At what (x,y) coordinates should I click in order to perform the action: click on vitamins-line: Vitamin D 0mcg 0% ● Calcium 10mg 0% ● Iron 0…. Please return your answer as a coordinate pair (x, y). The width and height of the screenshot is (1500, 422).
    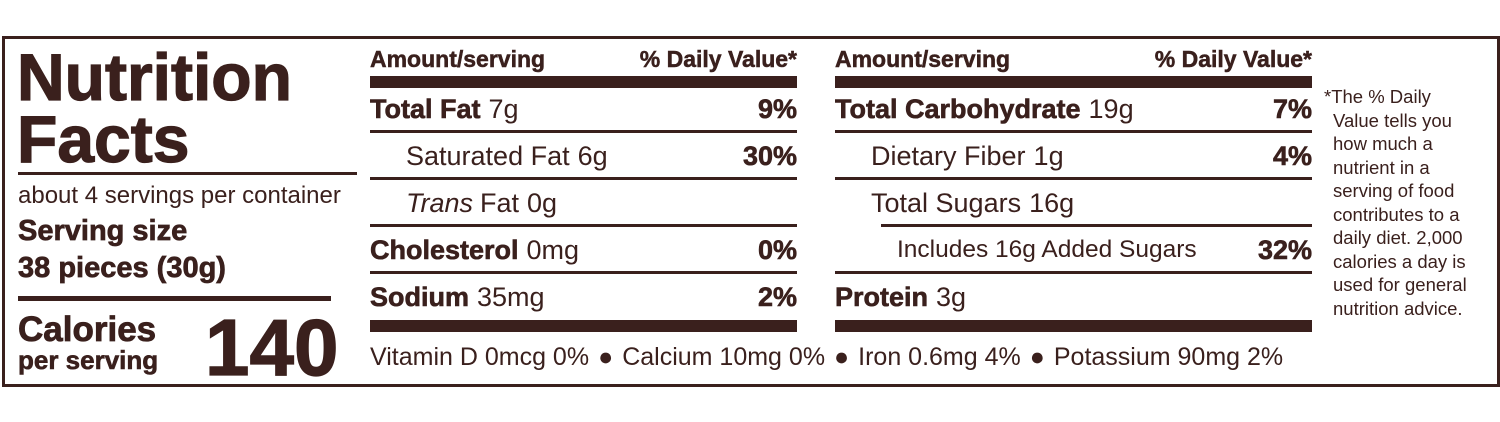
    Looking at the image, I should click on (826, 357).